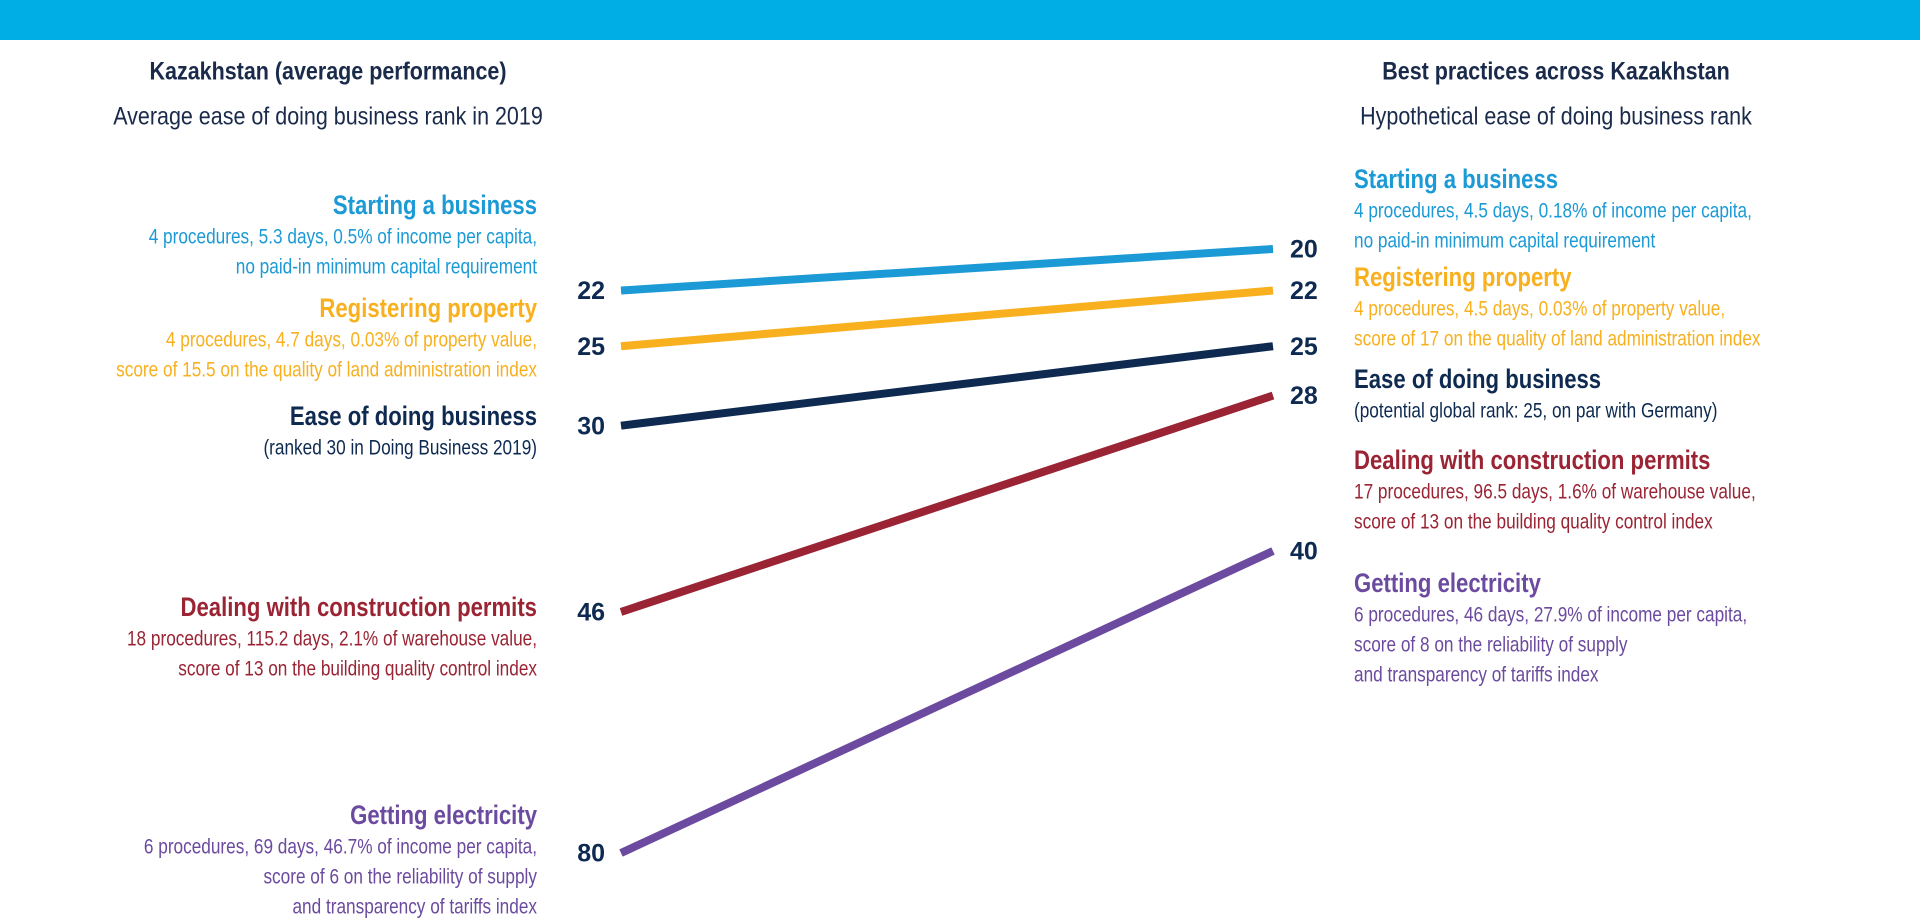 The width and height of the screenshot is (1920, 923). What do you see at coordinates (359, 608) in the screenshot?
I see `left-label-title: Dealing with construction permits` at bounding box center [359, 608].